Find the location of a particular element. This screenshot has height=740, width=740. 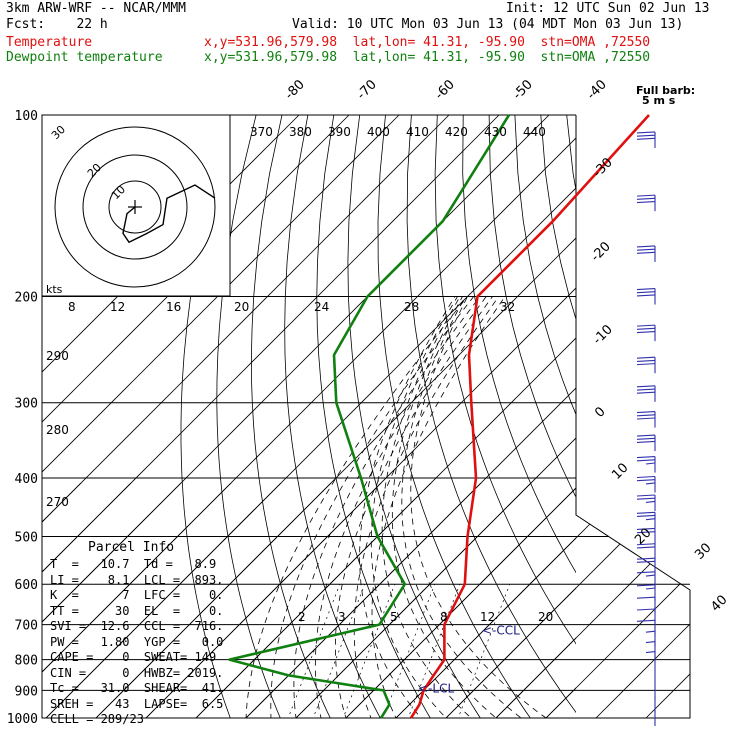

isotherm-label: -80 is located at coordinates (295, 90).